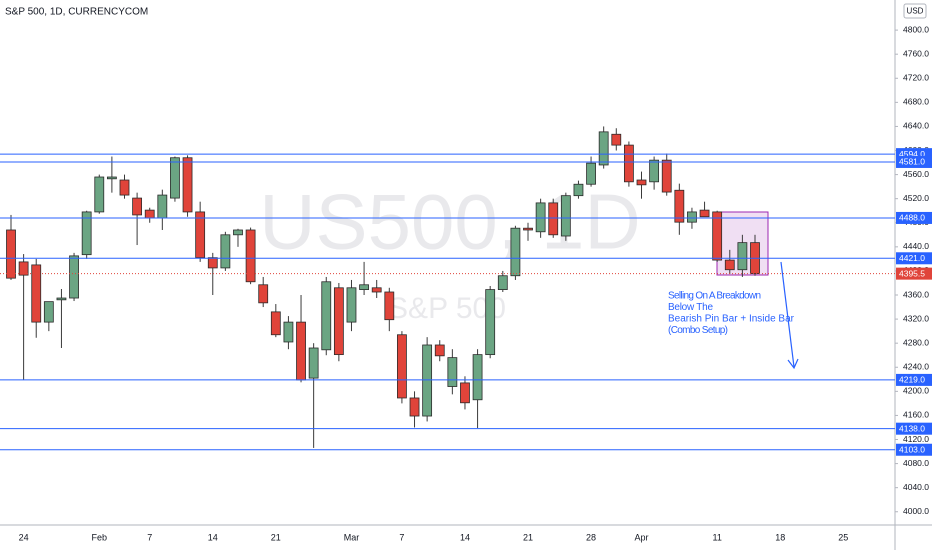  What do you see at coordinates (916, 342) in the screenshot?
I see `y-tick-label: 4280.0` at bounding box center [916, 342].